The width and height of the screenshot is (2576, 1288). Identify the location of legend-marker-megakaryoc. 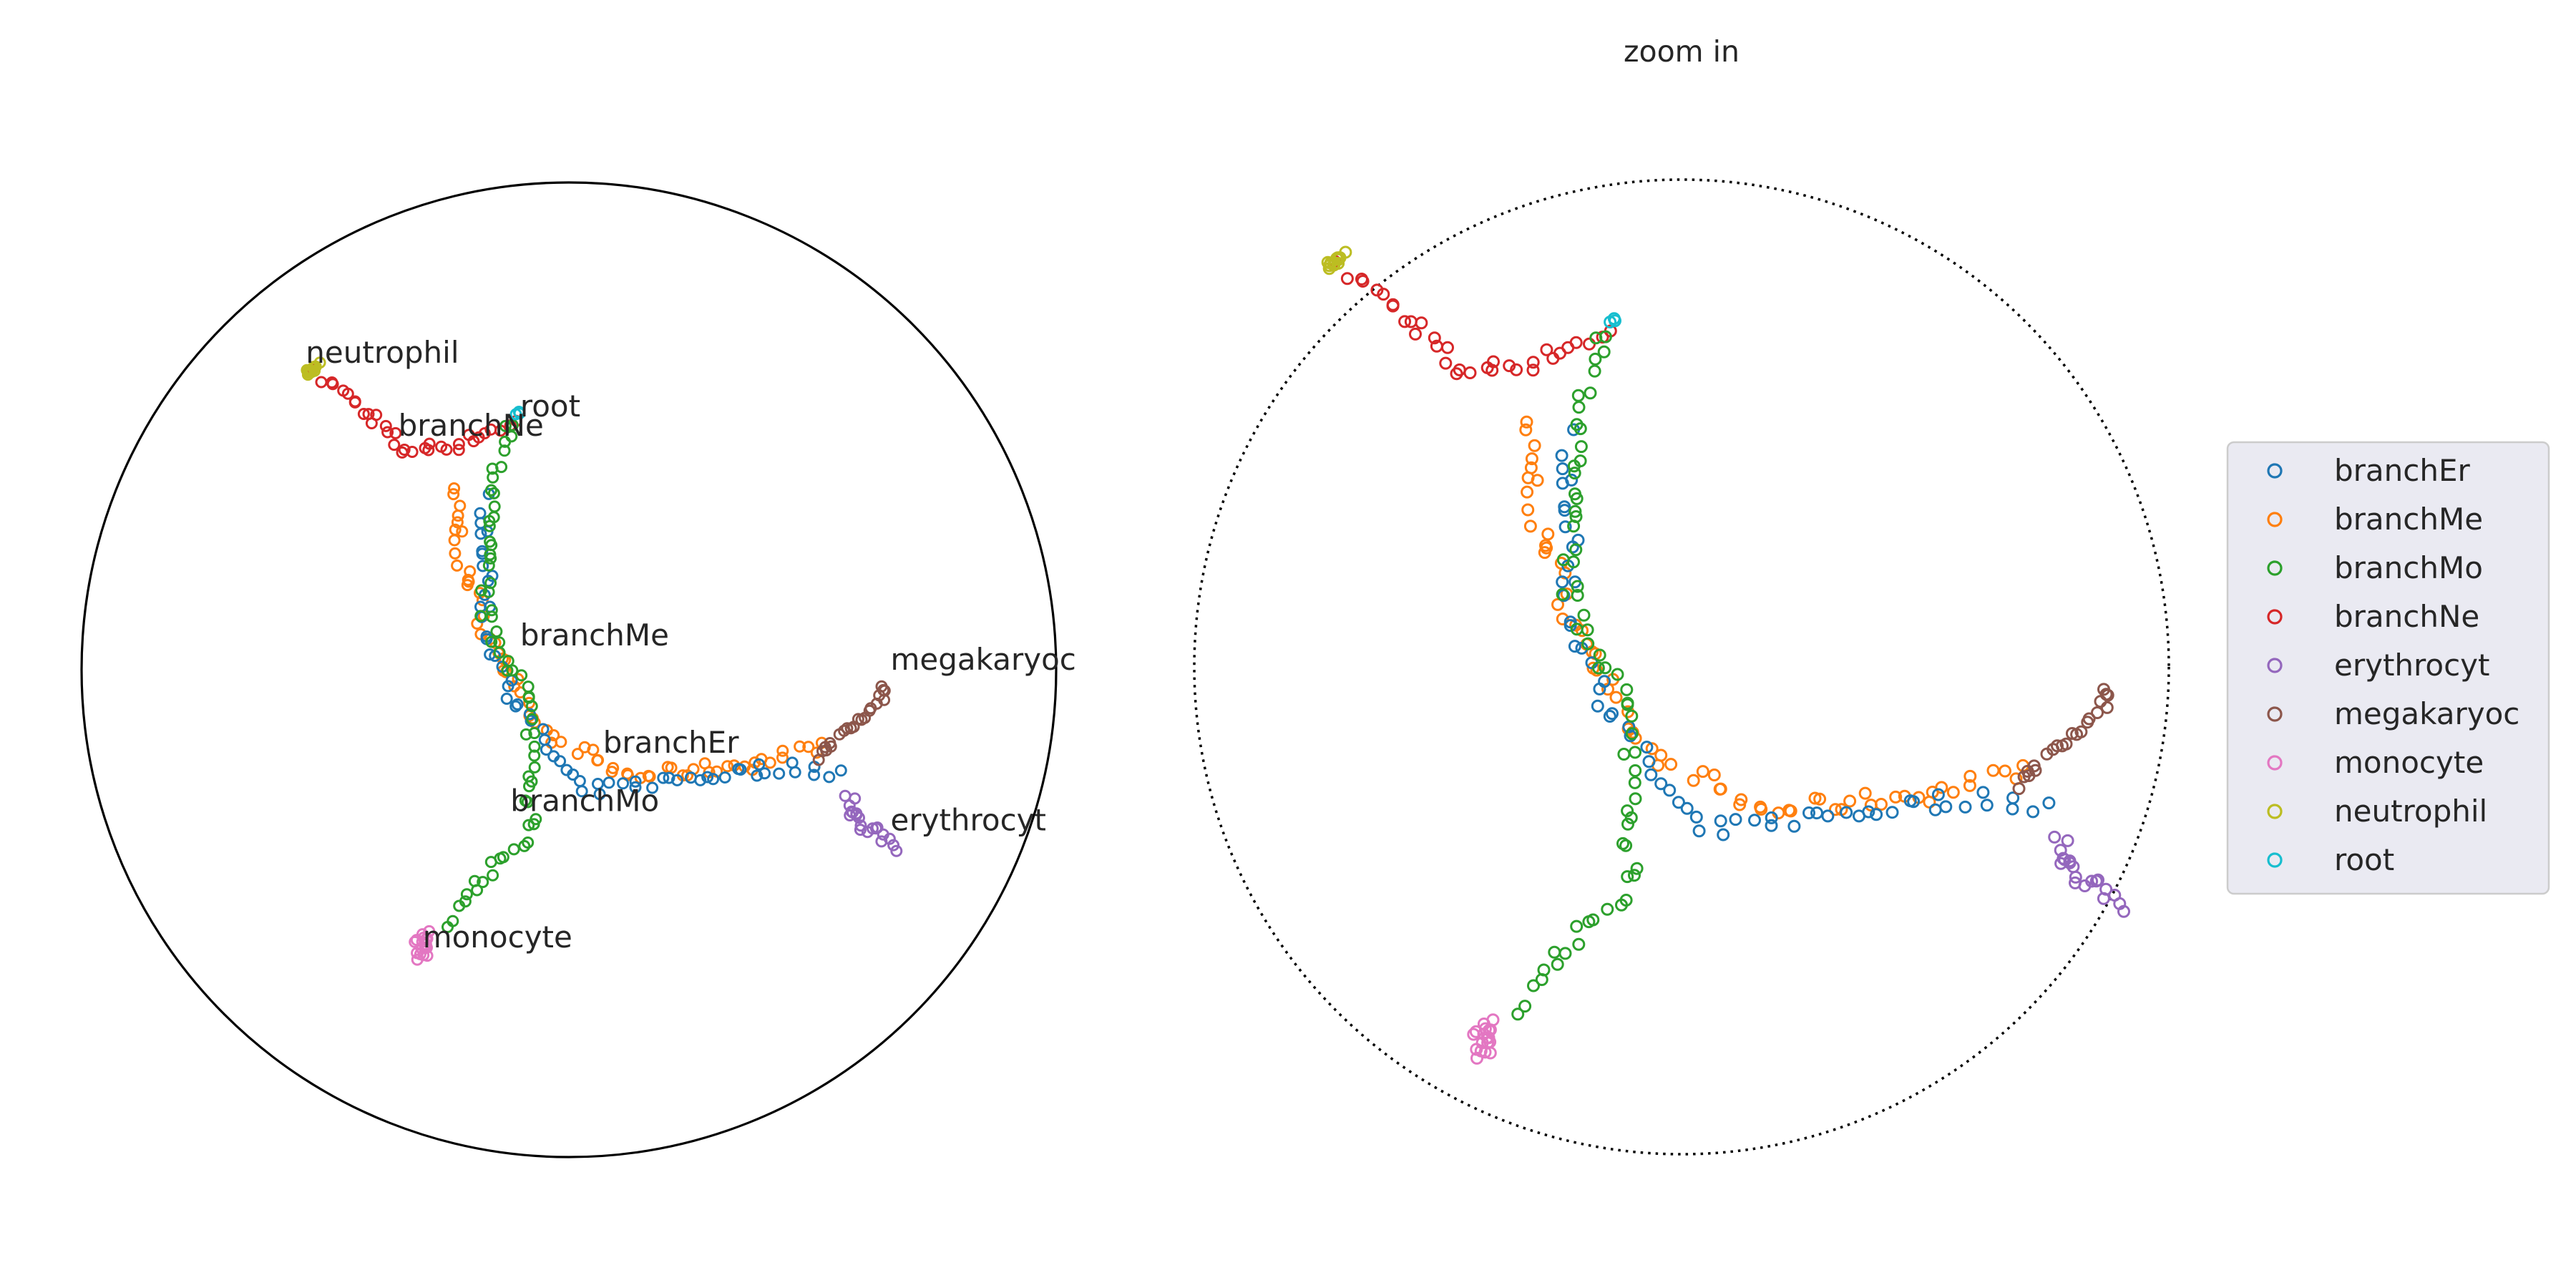
(2275, 714).